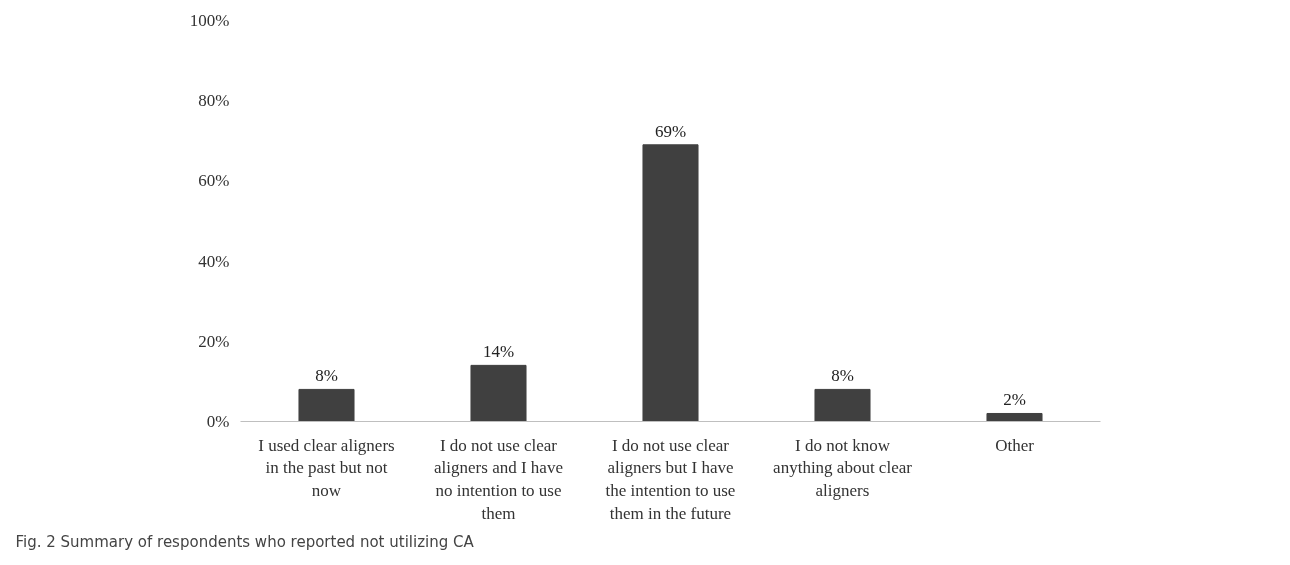  Describe the element at coordinates (245, 541) in the screenshot. I see `caption: Fig. 2 Summary of respondents who reported not utilizing CA` at that location.